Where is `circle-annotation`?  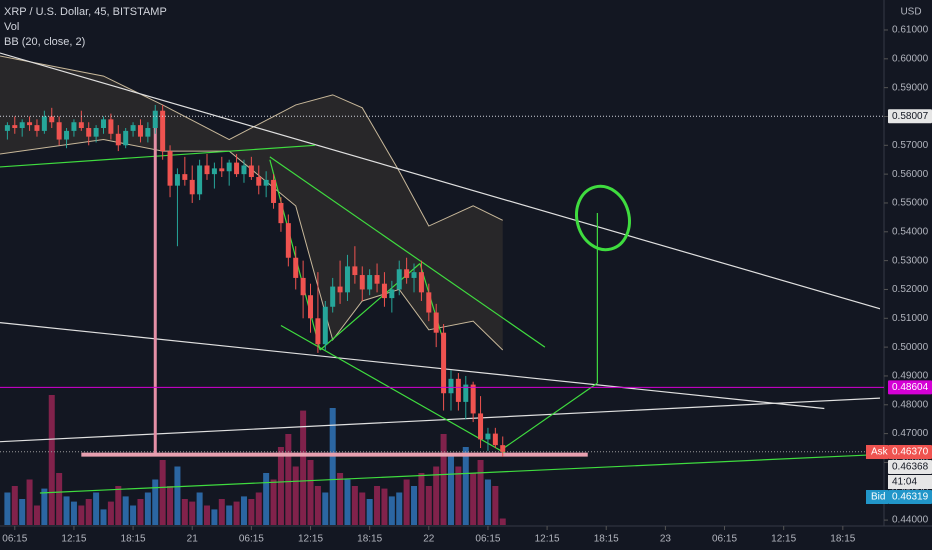 circle-annotation is located at coordinates (603, 218).